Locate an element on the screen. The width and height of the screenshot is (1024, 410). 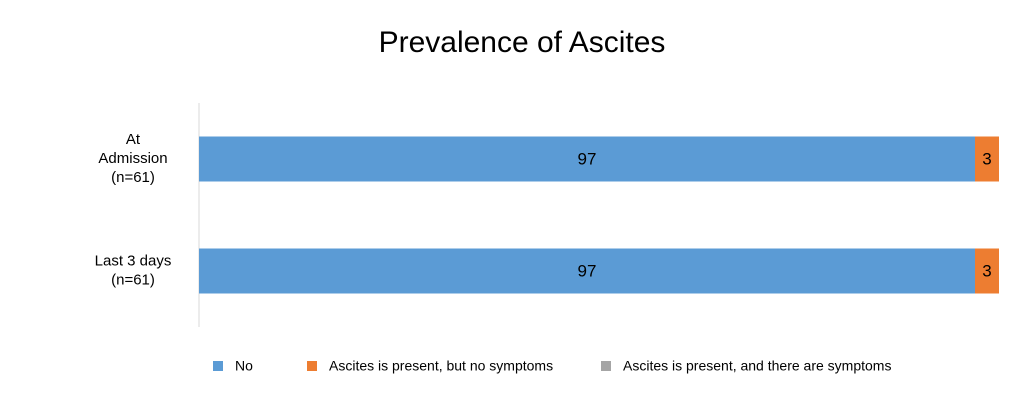
y-tick-label: At Admission (n=61) is located at coordinates (132, 158).